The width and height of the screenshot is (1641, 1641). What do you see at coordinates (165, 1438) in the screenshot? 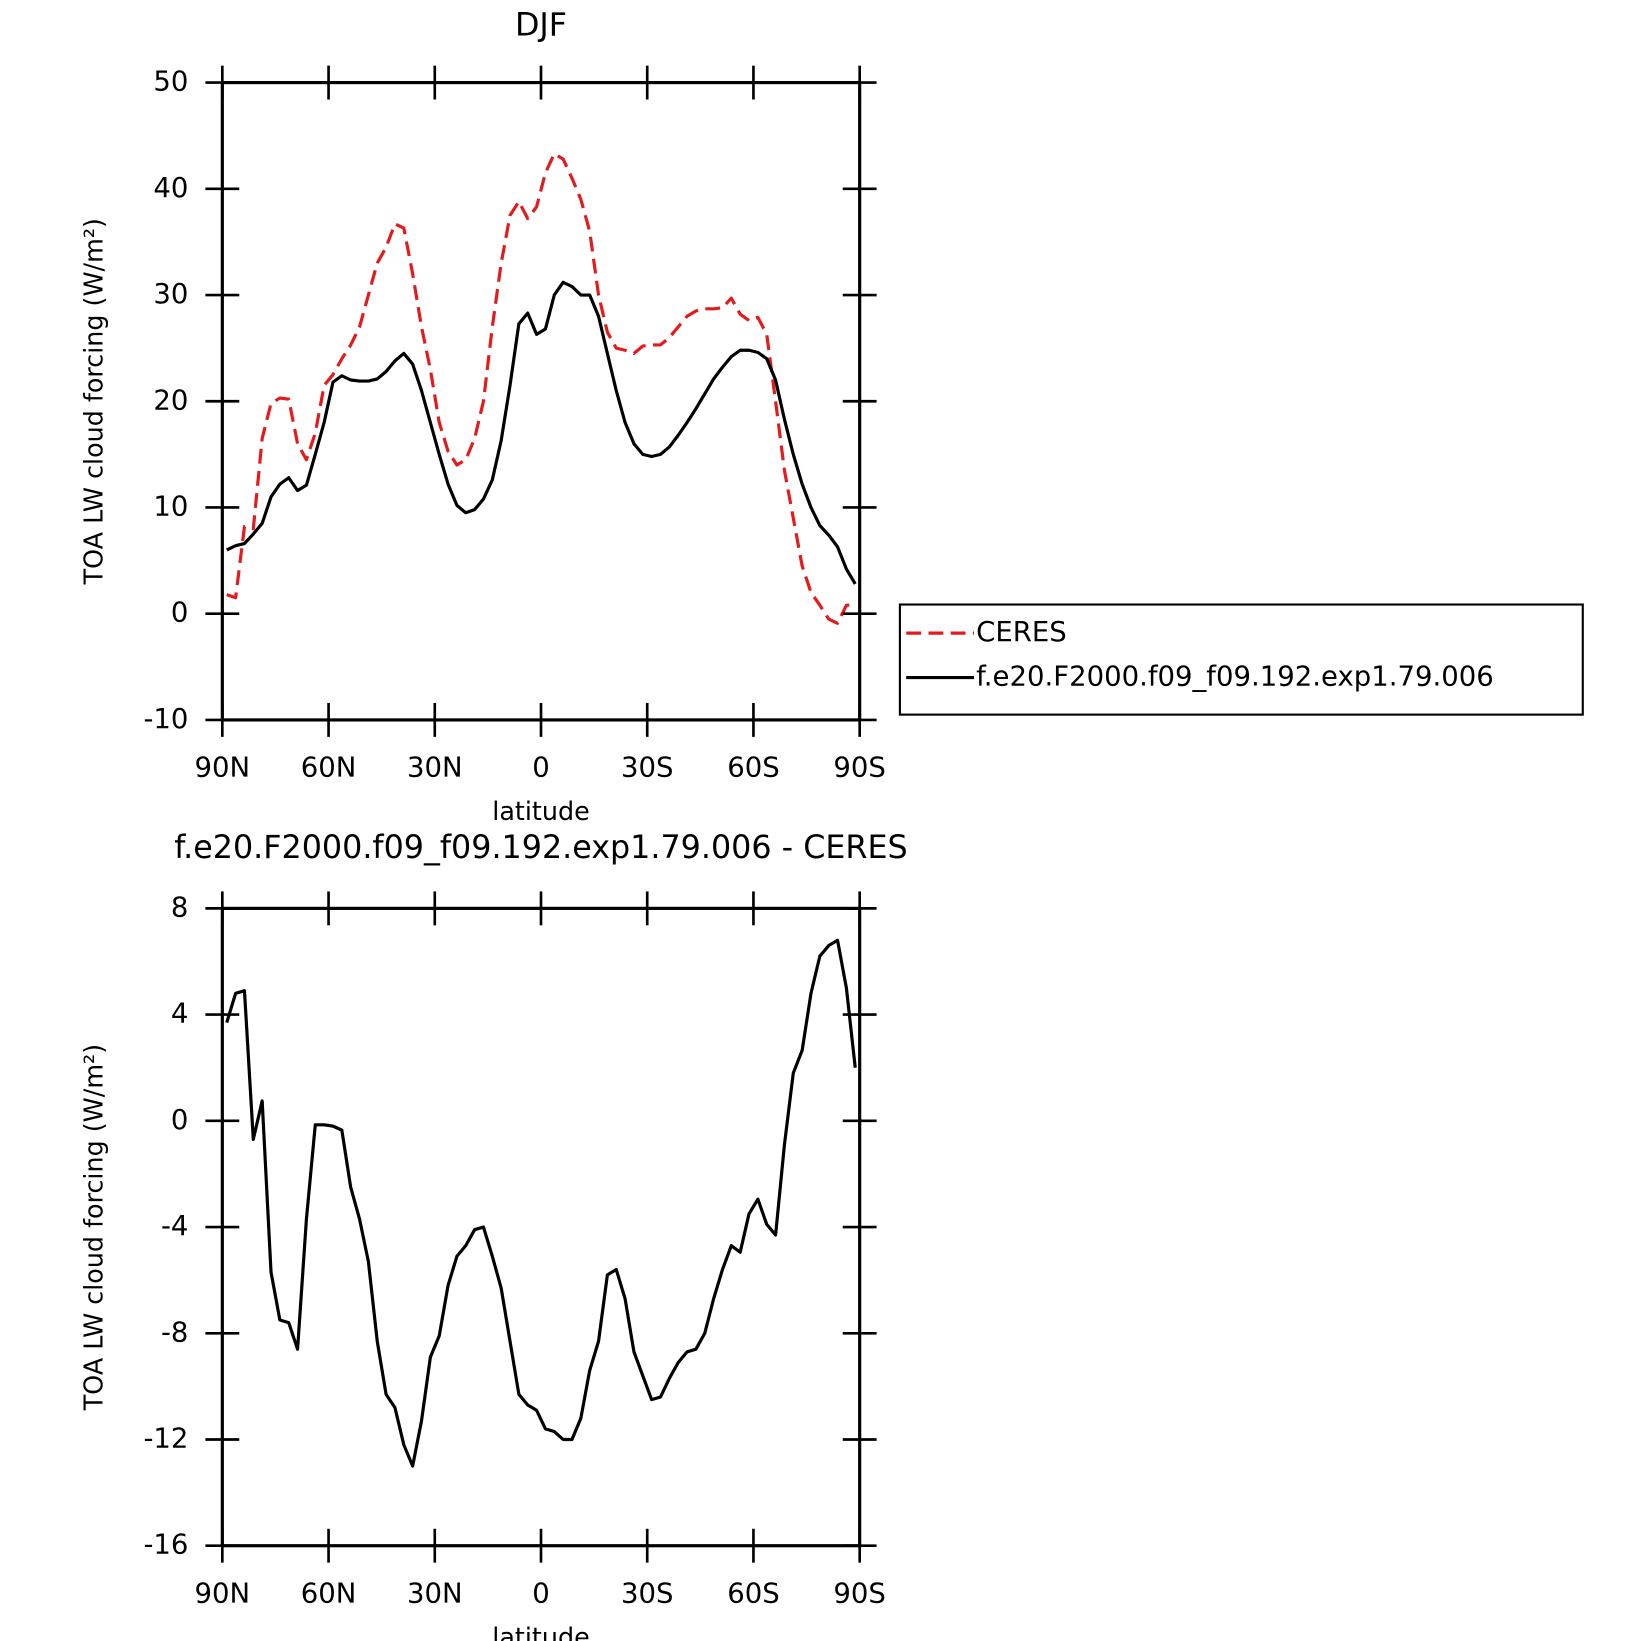
I see `y-tick-label: -12` at bounding box center [165, 1438].